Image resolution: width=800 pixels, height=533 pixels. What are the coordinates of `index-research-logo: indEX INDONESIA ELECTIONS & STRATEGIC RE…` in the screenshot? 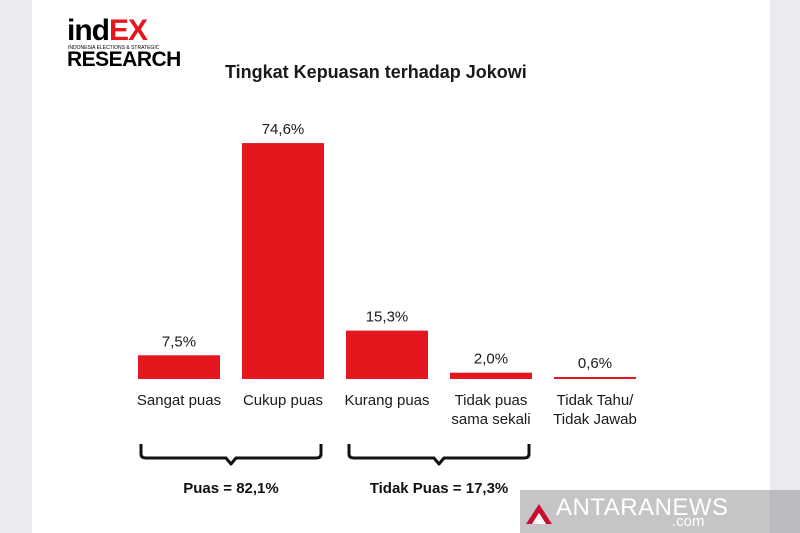 It's located at (124, 45).